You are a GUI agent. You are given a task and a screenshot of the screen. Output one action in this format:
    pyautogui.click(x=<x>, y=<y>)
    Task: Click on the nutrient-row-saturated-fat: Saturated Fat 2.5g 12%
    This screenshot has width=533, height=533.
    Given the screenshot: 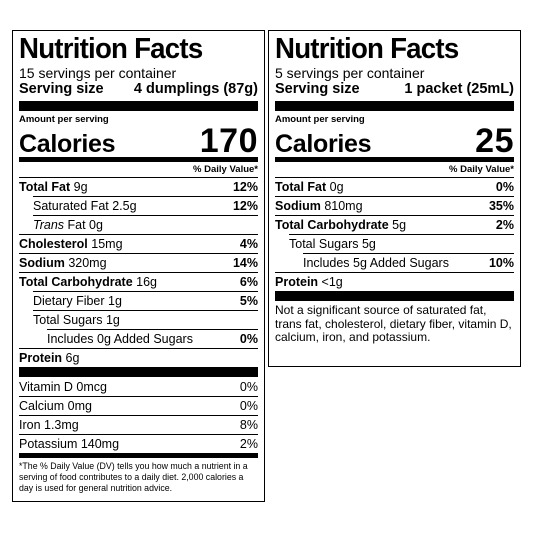 What is the action you would take?
    pyautogui.click(x=145, y=205)
    